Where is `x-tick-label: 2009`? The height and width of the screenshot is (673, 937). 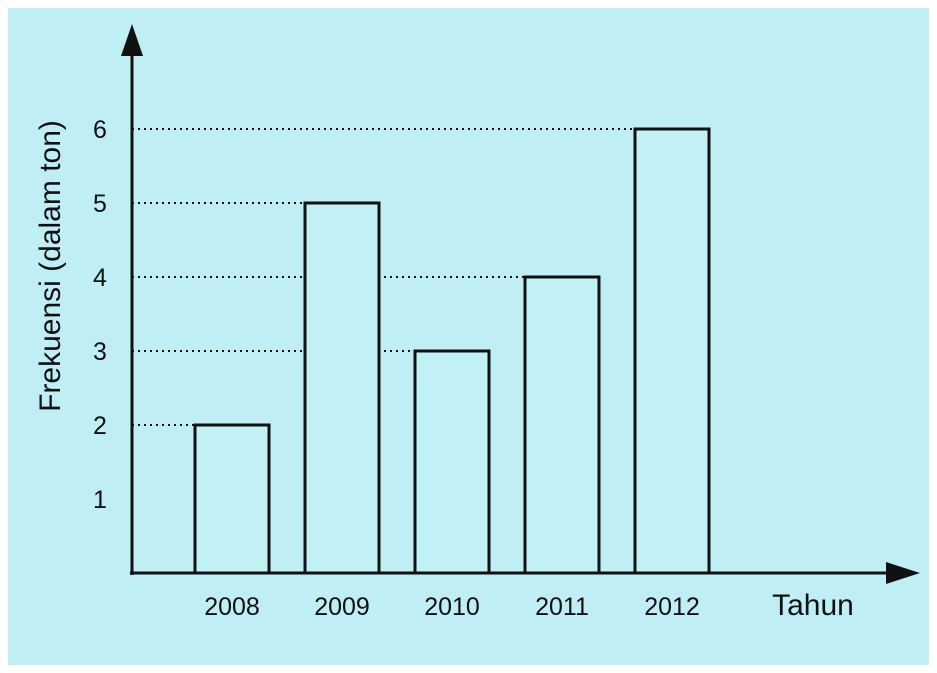 x-tick-label: 2009 is located at coordinates (342, 607).